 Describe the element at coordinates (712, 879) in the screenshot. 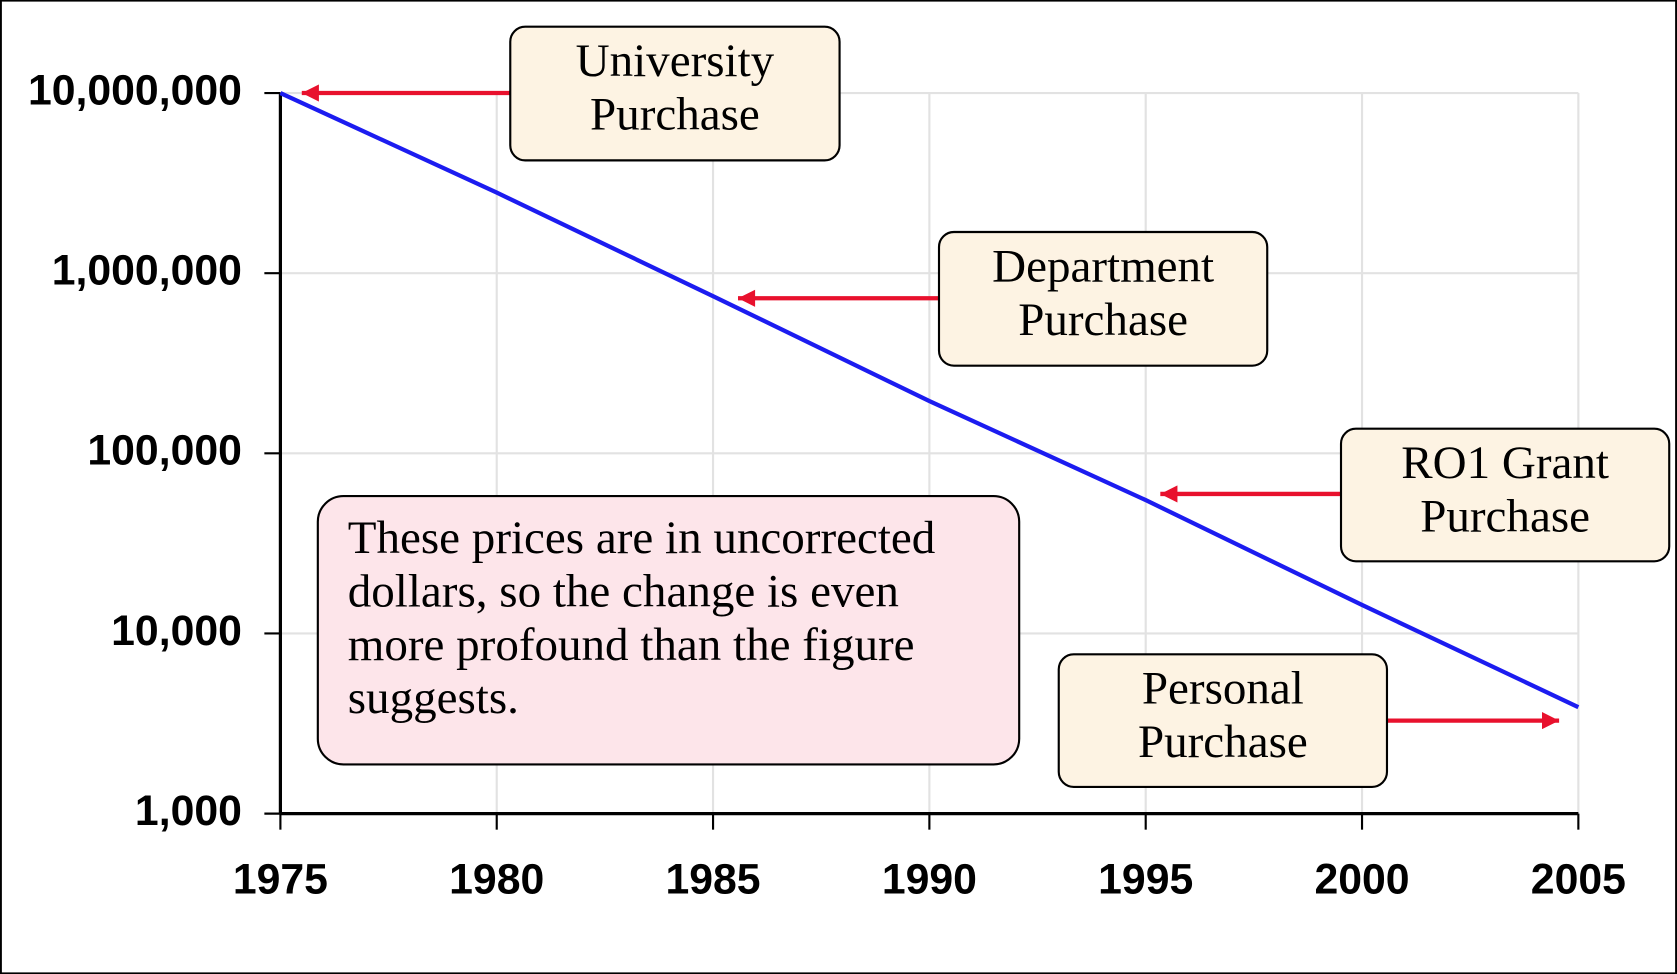

I see `x-tick-label: 1985` at that location.